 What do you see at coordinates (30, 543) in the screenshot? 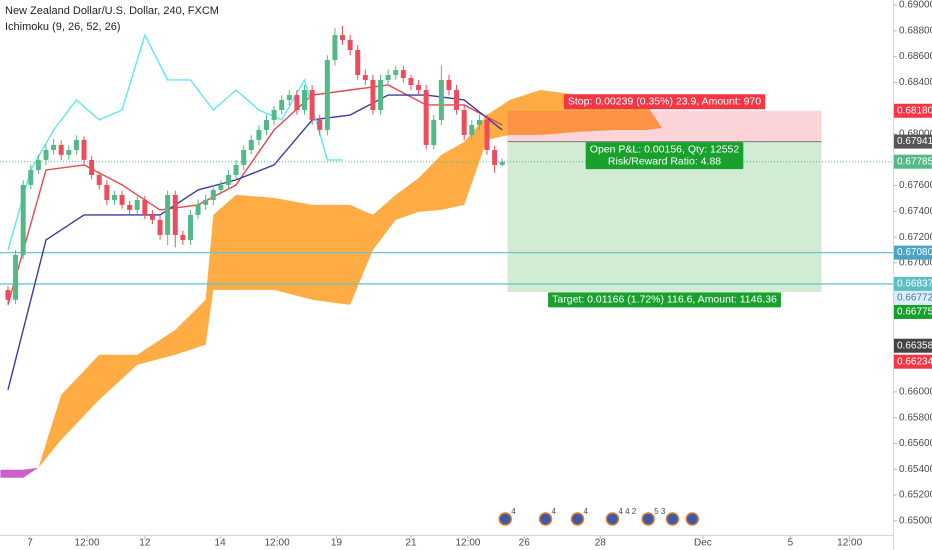
I see `x-tick-label: 7` at bounding box center [30, 543].